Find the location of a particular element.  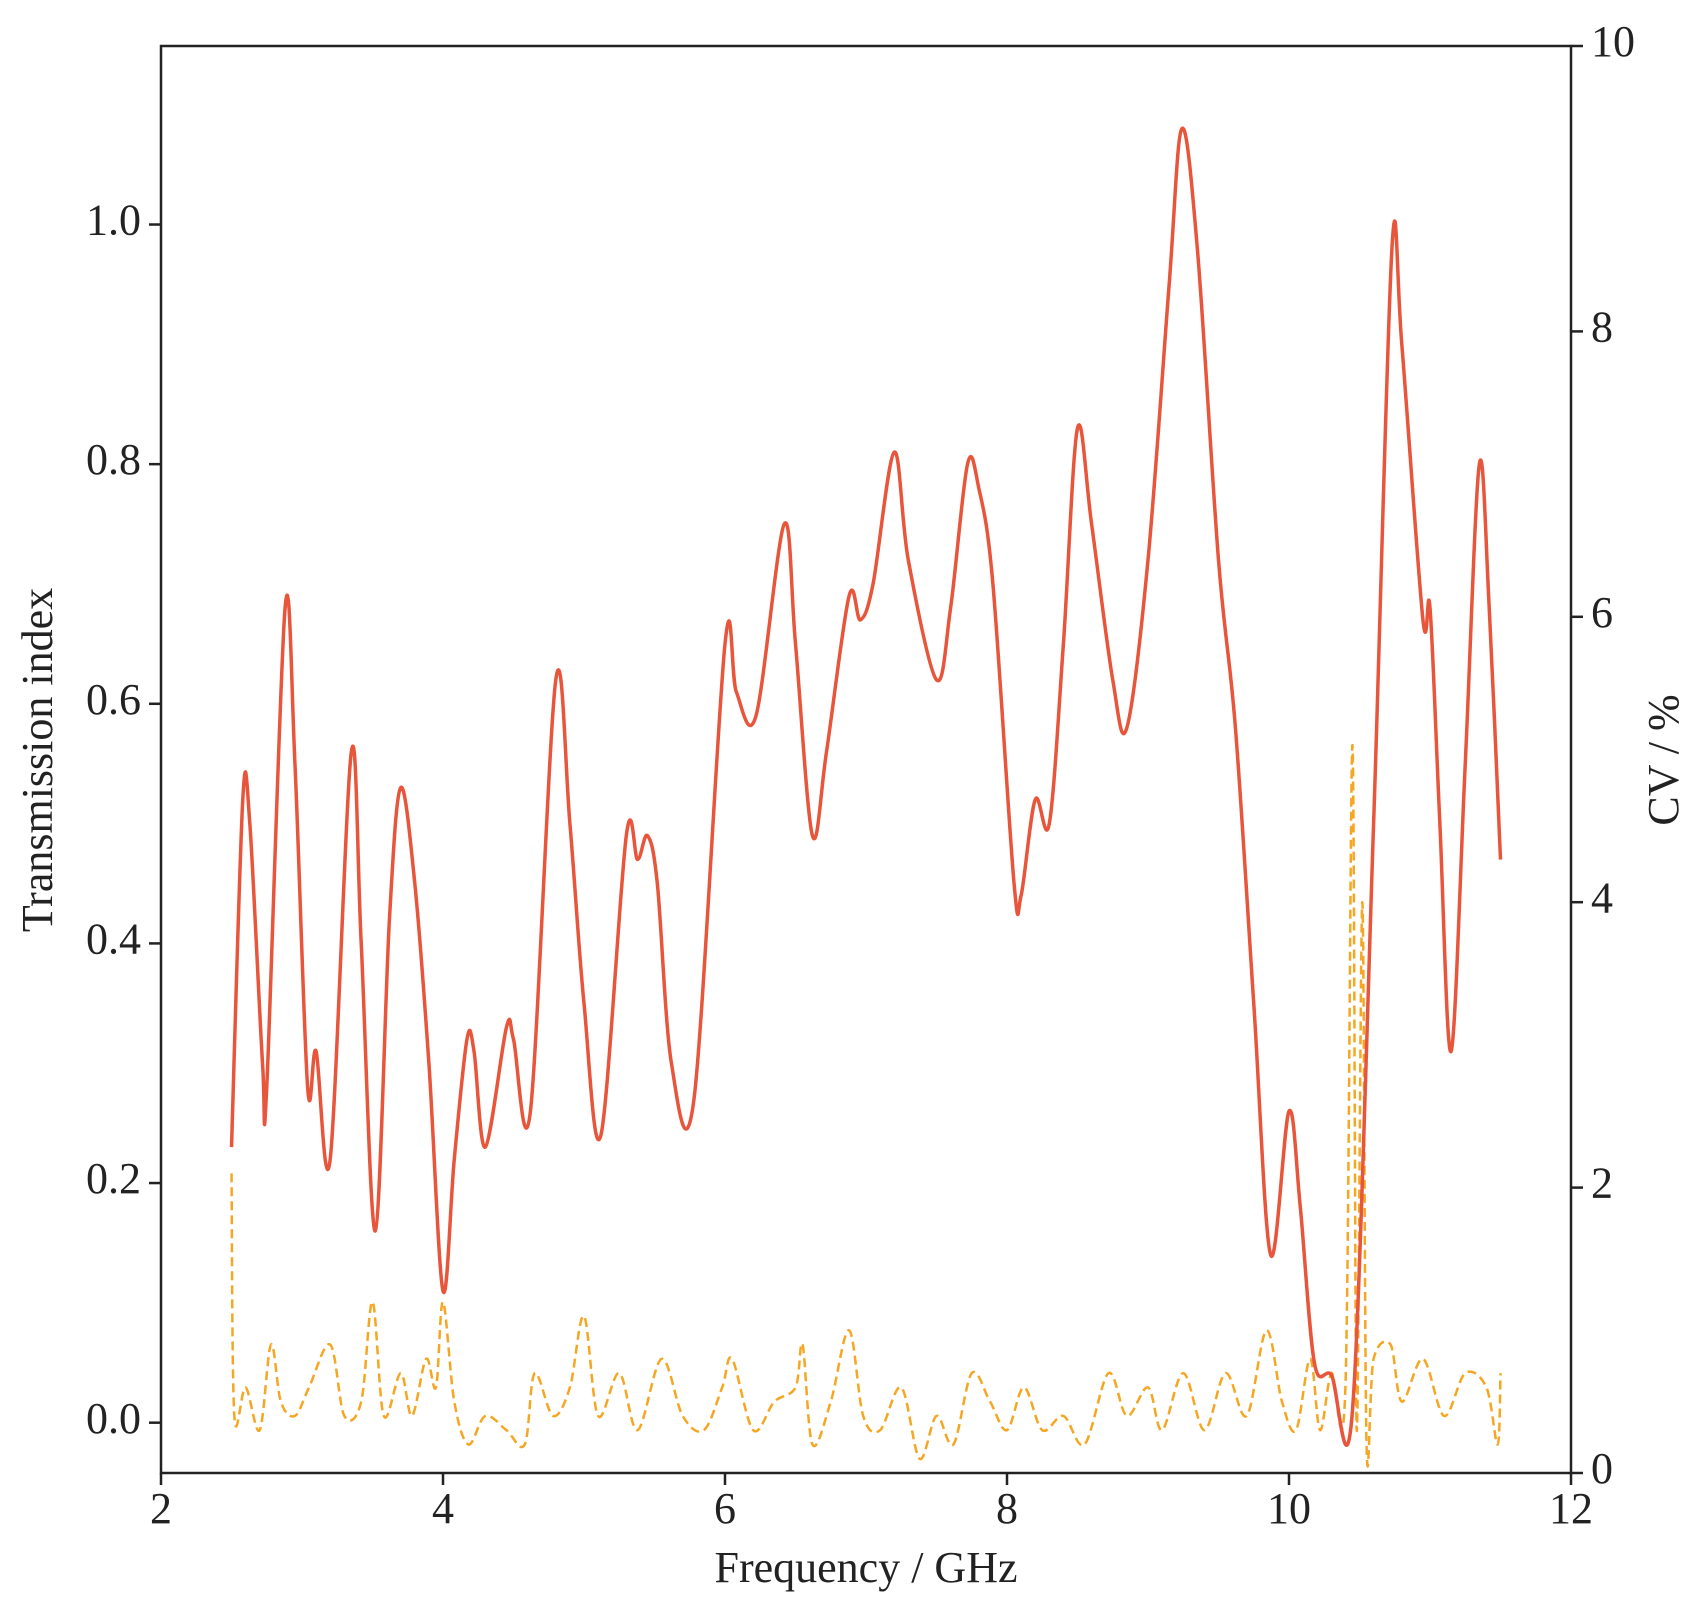

y-tick-label: 0.6 is located at coordinates (113, 699).